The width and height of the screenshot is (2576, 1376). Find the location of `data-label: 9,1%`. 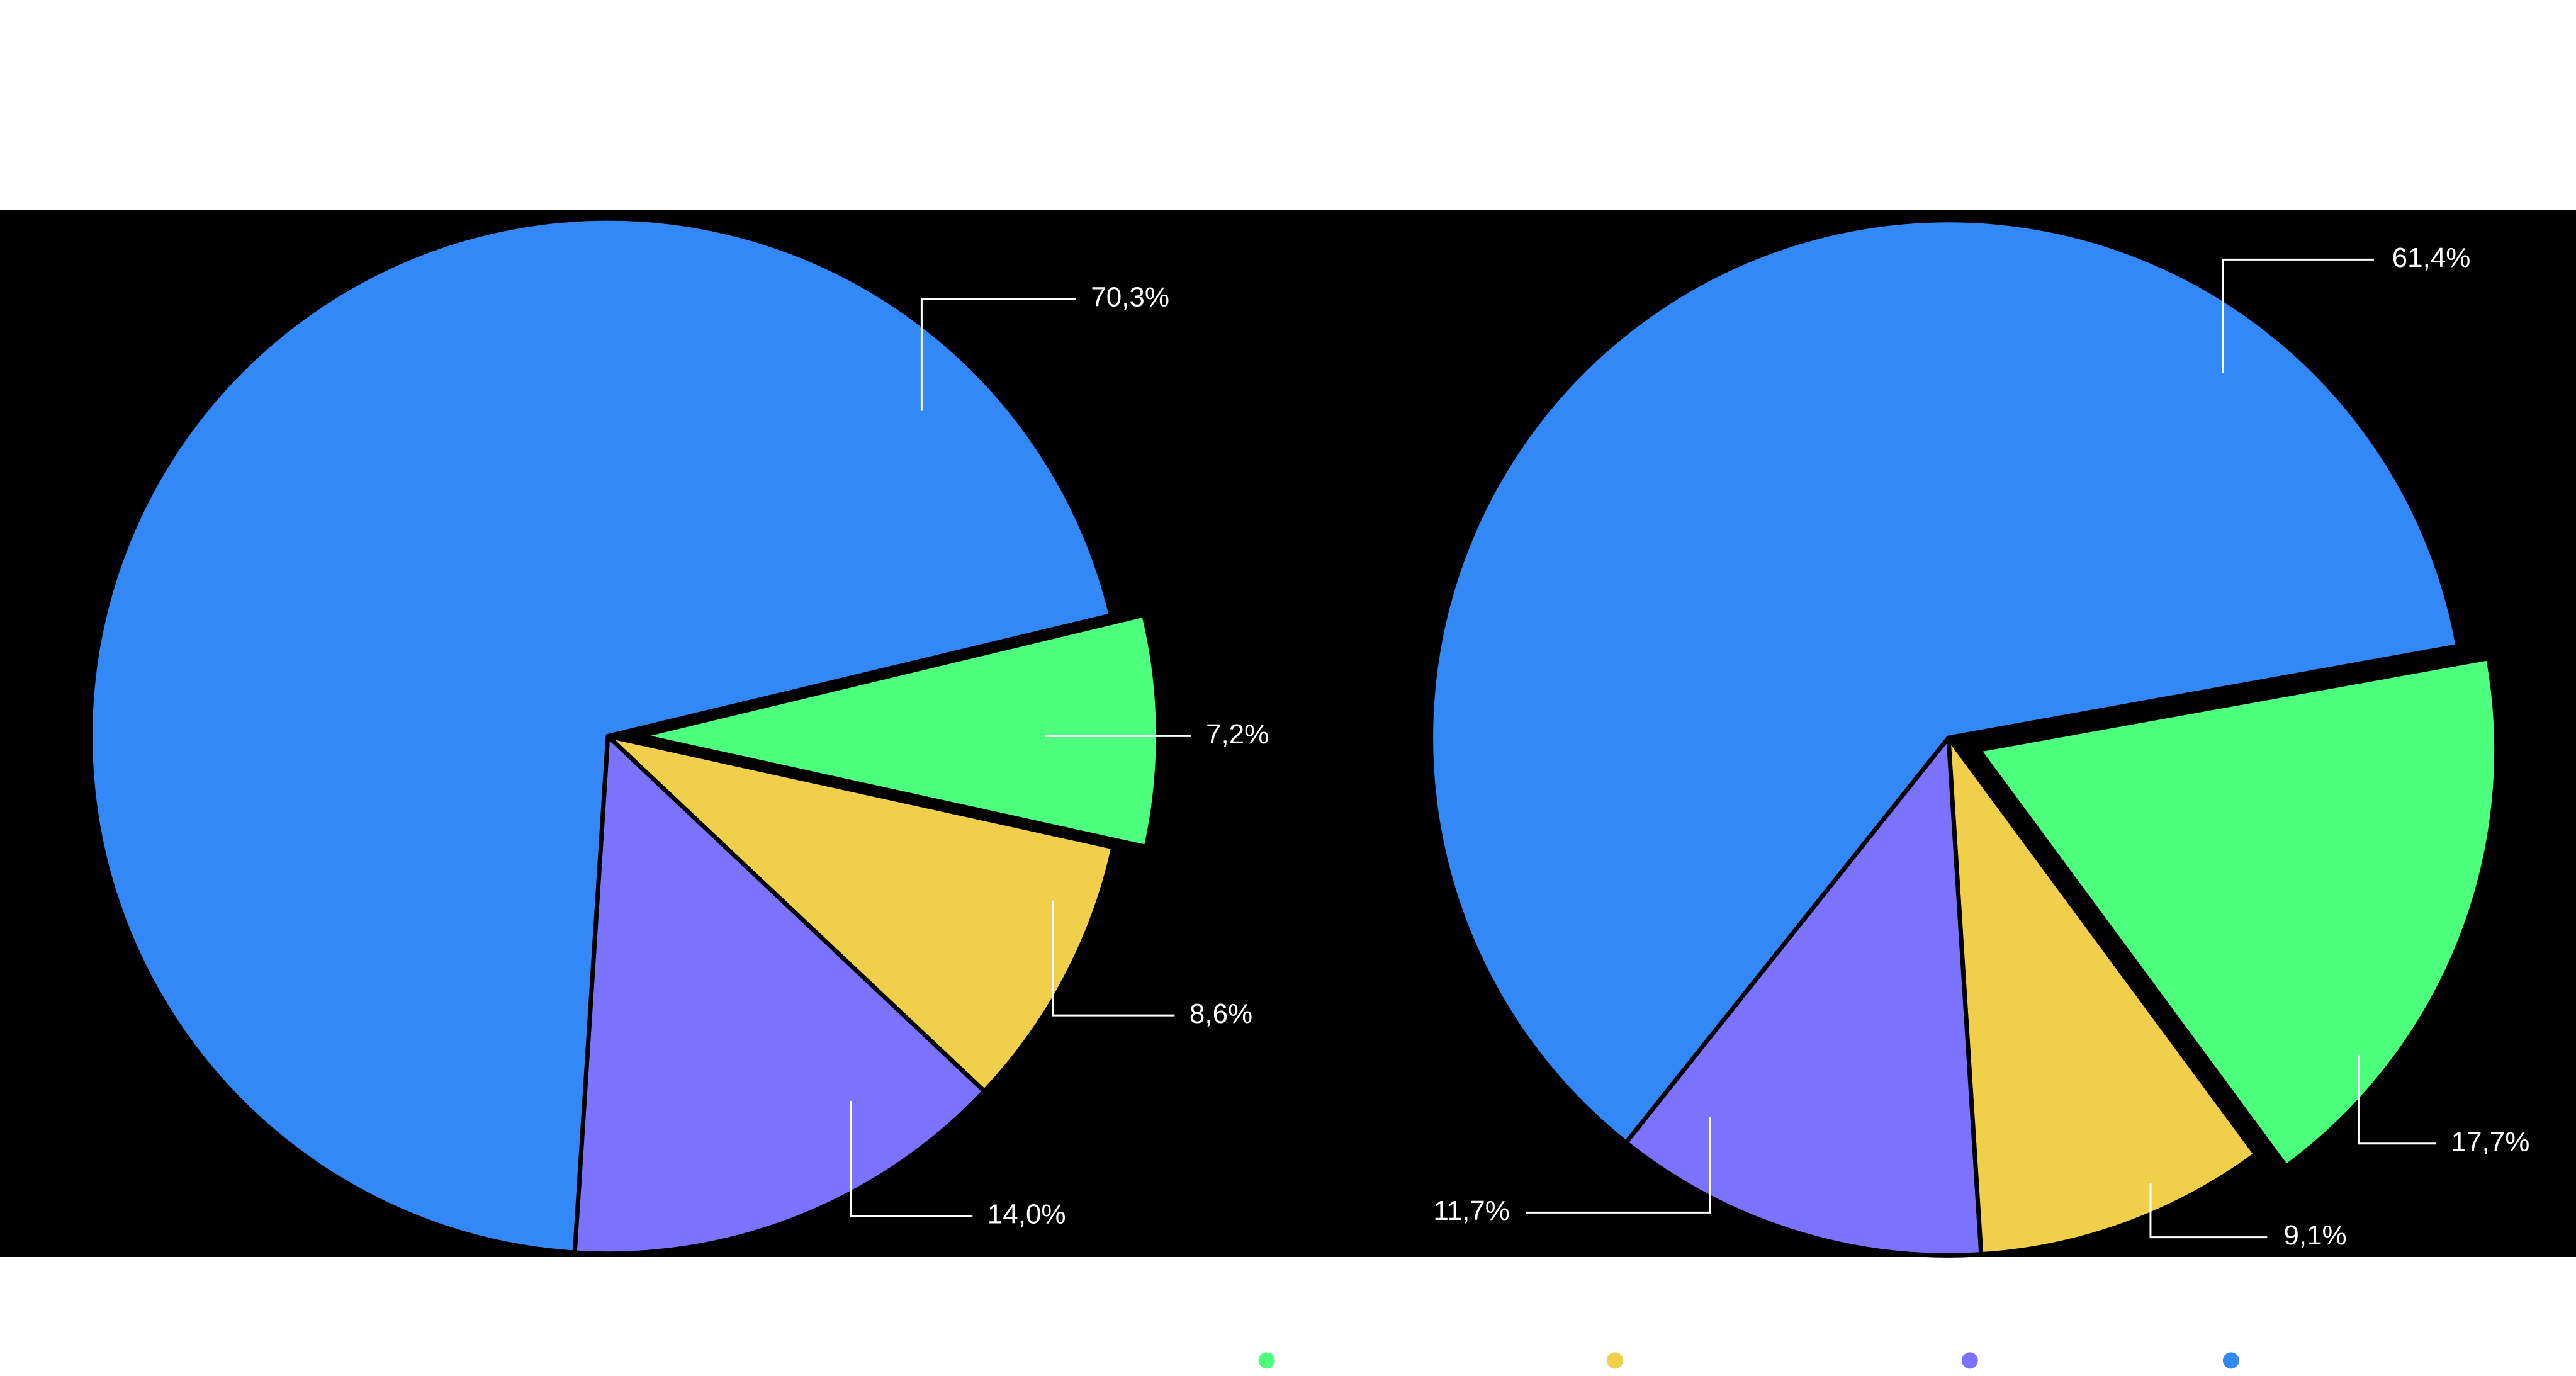

data-label: 9,1% is located at coordinates (2314, 1235).